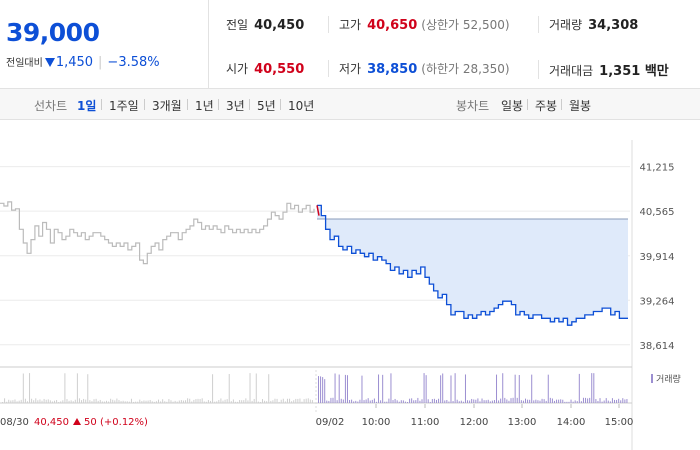 This screenshot has width=700, height=450. What do you see at coordinates (124, 106) in the screenshot?
I see `tab-1week: 1주일` at bounding box center [124, 106].